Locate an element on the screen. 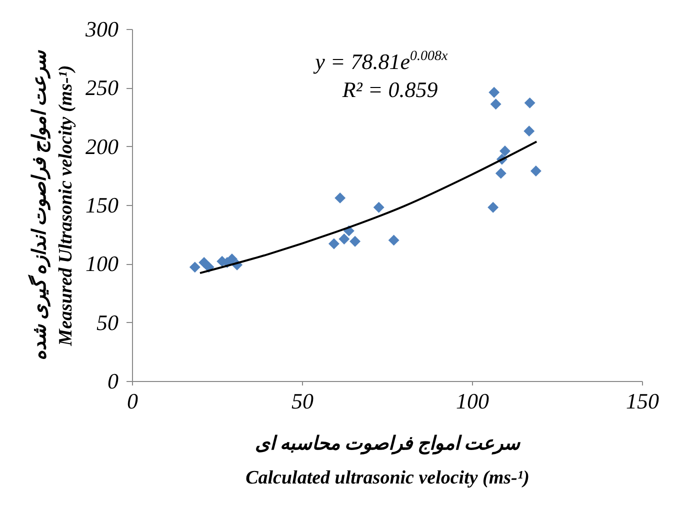 Image resolution: width=675 pixels, height=508 pixels. y-tick-label: 150 is located at coordinates (102, 205).